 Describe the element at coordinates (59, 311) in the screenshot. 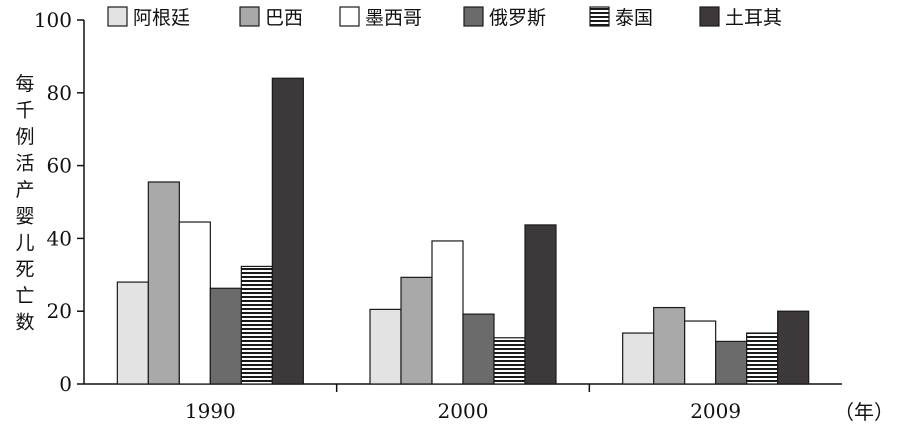

I see `y-tick-label: 20` at that location.